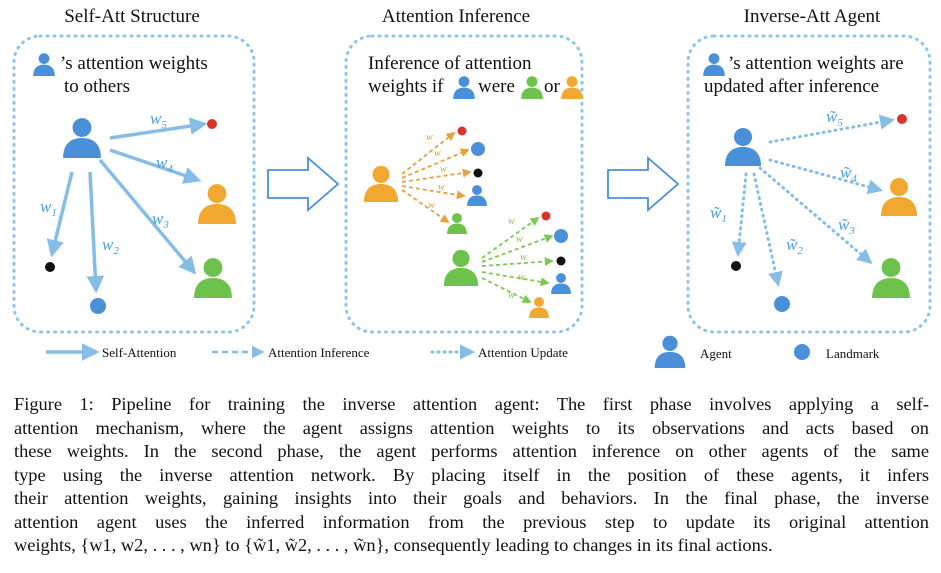 The image size is (941, 573). What do you see at coordinates (97, 86) in the screenshot?
I see `panel1-desc-line2: to others` at bounding box center [97, 86].